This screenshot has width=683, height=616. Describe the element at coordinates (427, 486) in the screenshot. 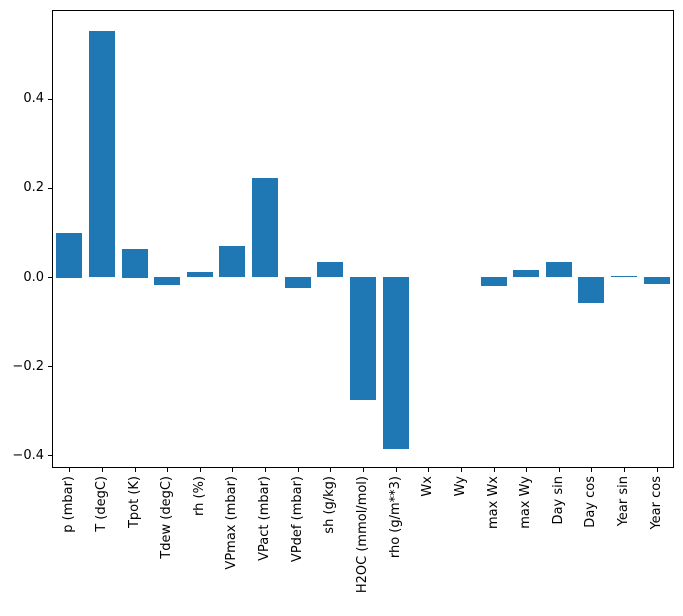

I see `x-tick-label: Wx` at that location.